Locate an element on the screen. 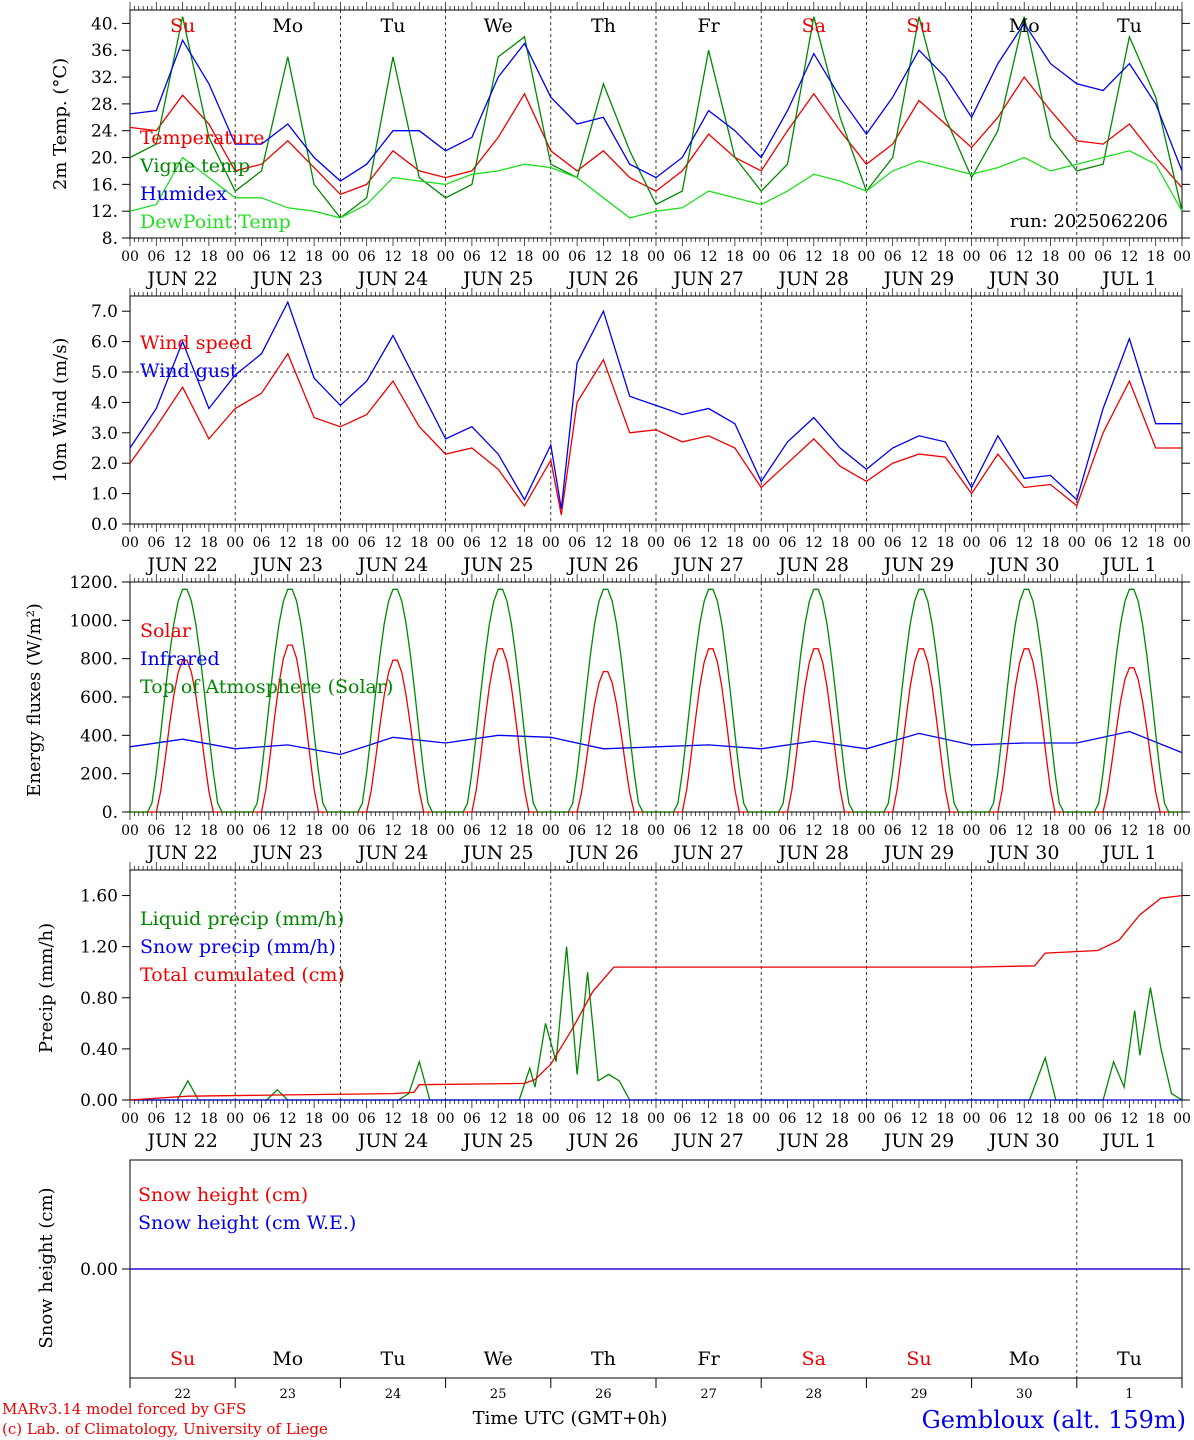  date-label: JUN 23 is located at coordinates (287, 565).